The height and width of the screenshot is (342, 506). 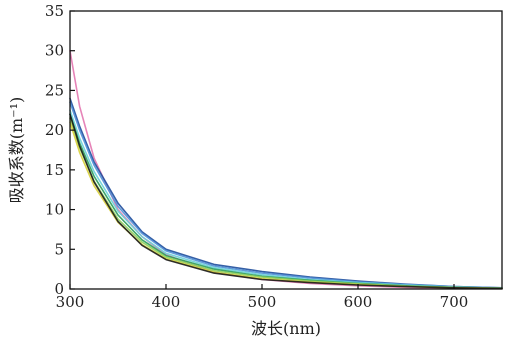 I want to click on y-tick-label: 15, so click(x=54, y=170).